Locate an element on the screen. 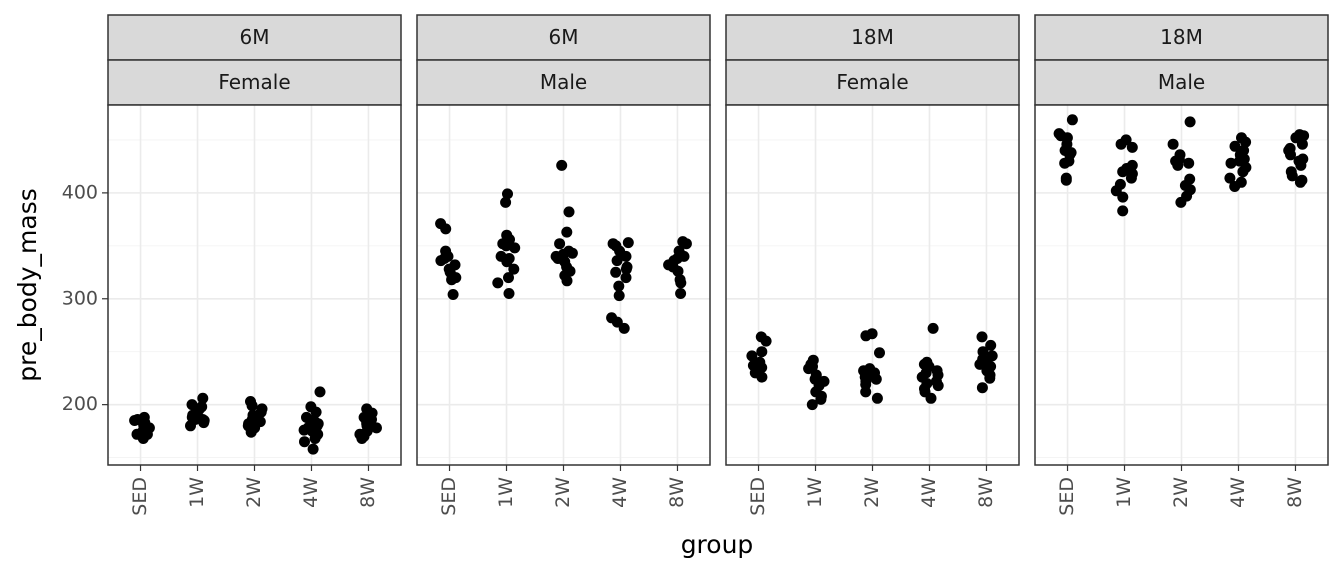 This screenshot has width=1344, height=576. x-axis-title: group is located at coordinates (717, 544).